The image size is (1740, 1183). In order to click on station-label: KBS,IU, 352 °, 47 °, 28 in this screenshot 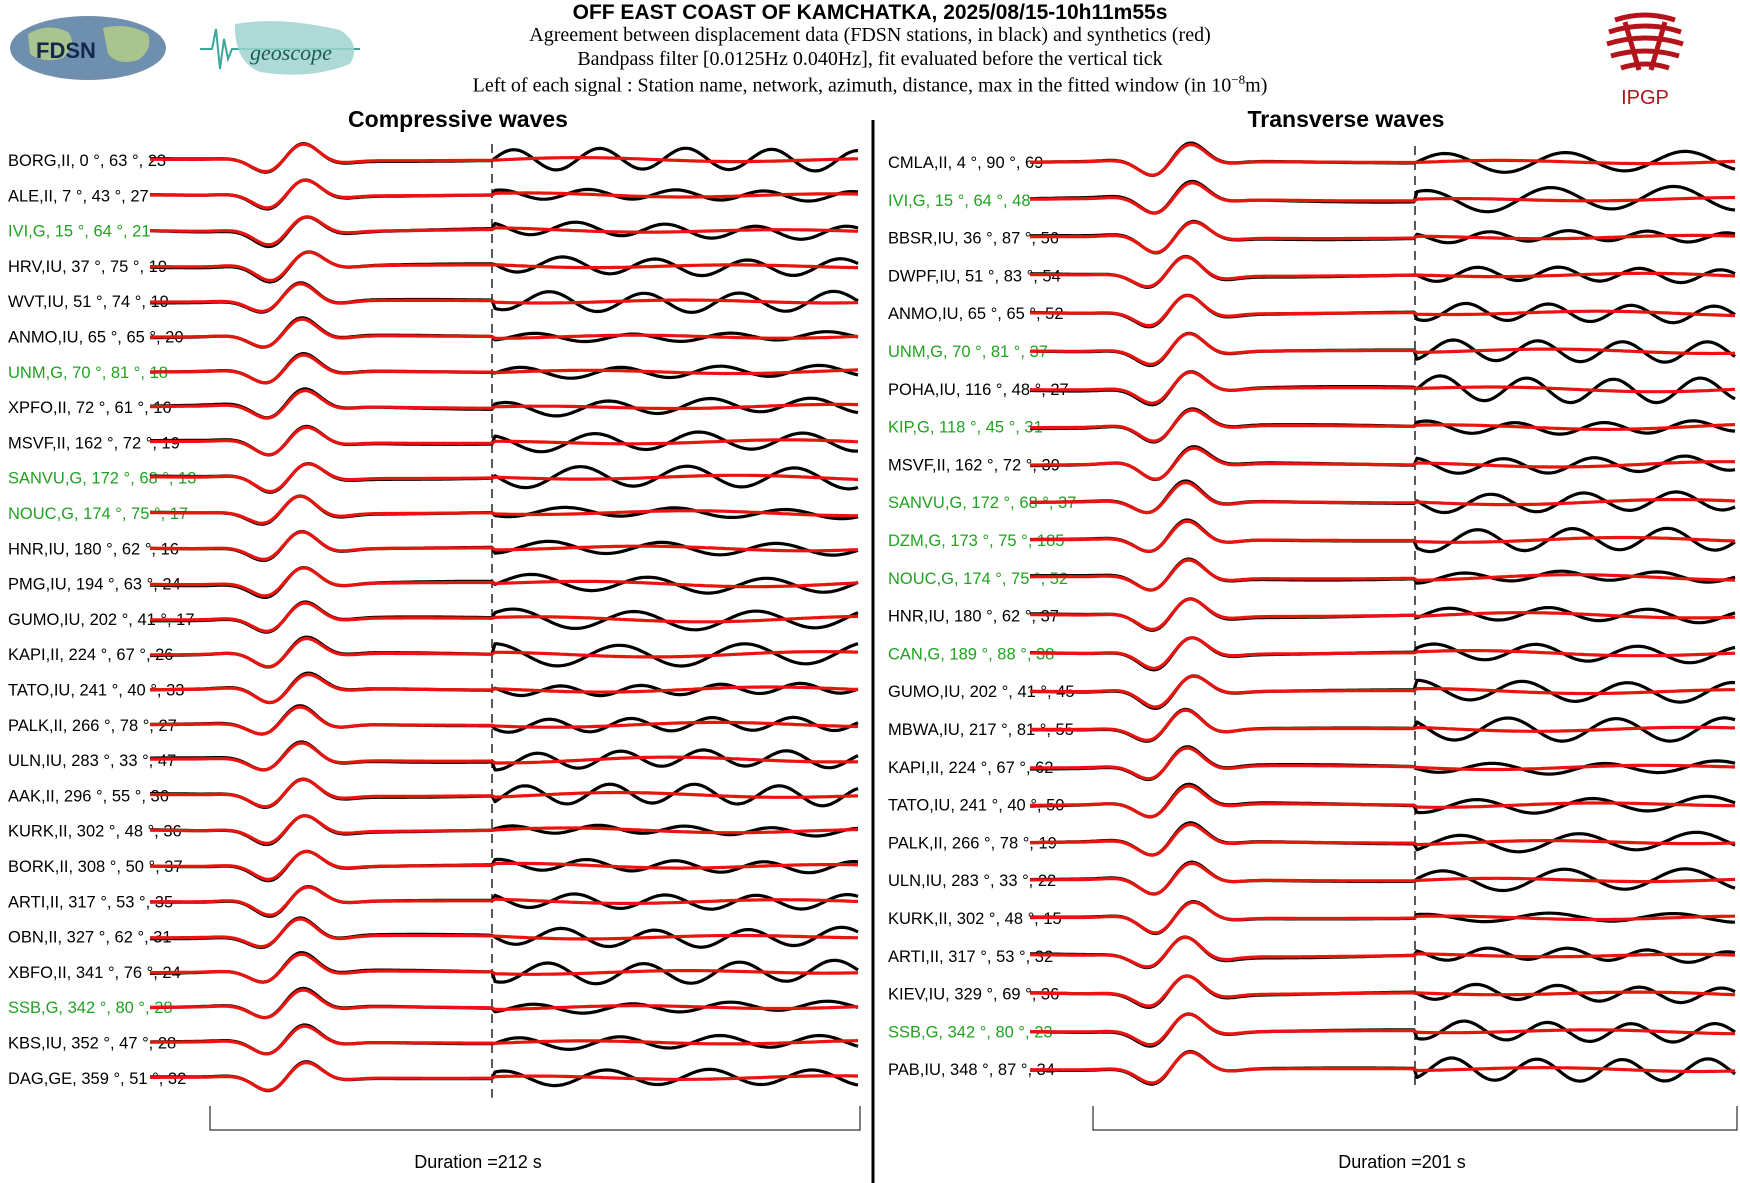, I will do `click(92, 1044)`.